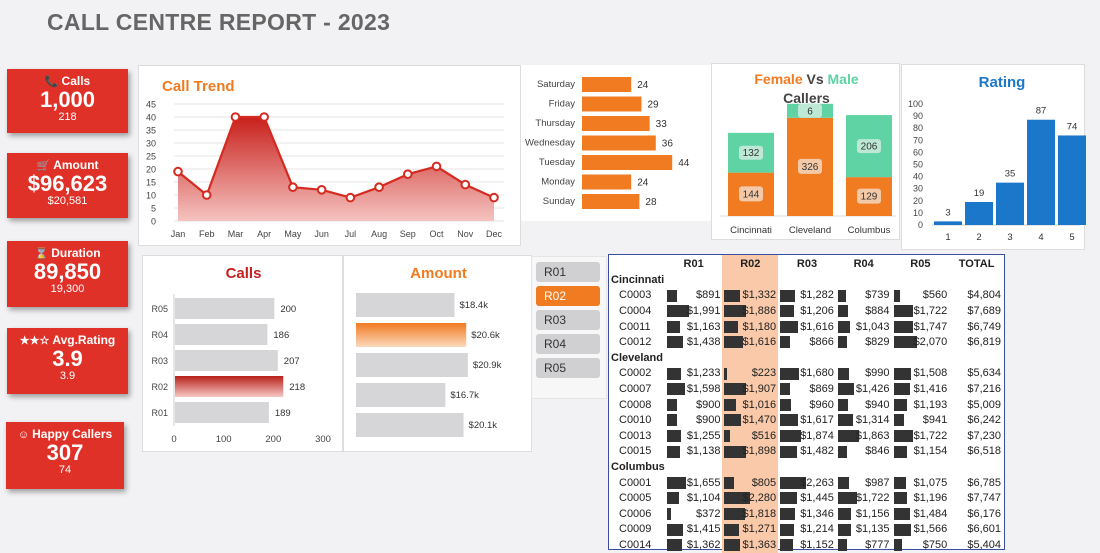  Describe the element at coordinates (67, 183) in the screenshot. I see `kpi-value: $96,623` at that location.